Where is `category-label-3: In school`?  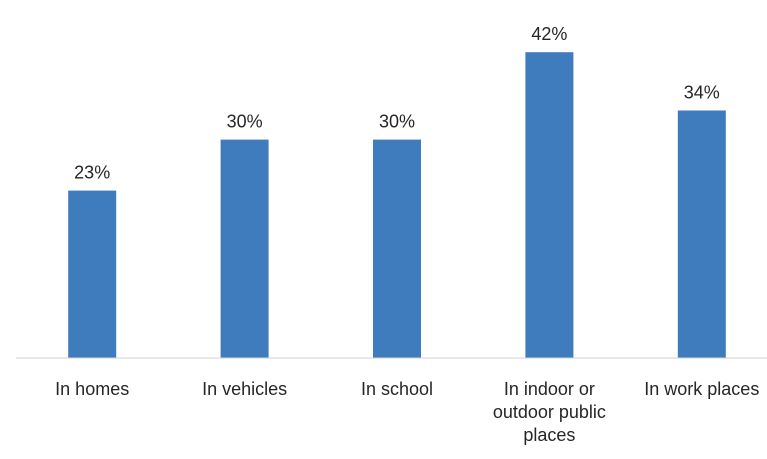
category-label-3: In school is located at coordinates (397, 389).